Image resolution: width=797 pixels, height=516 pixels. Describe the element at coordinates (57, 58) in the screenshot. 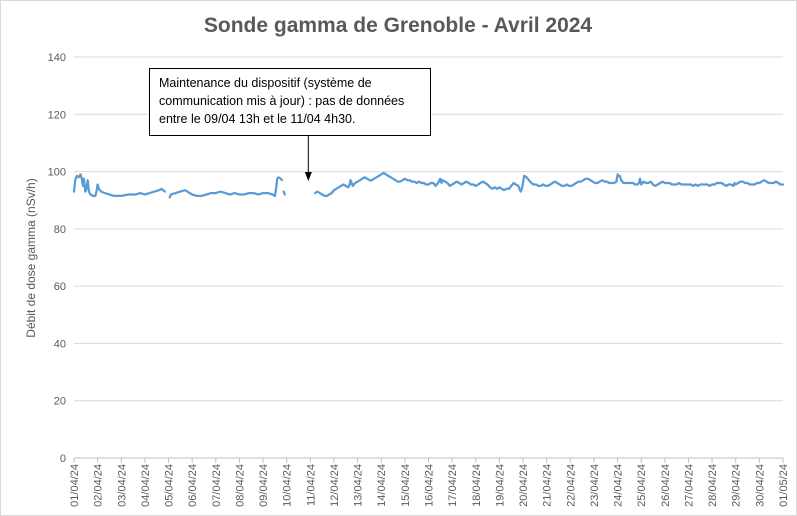

I see `y-tick-label-140: 140` at that location.